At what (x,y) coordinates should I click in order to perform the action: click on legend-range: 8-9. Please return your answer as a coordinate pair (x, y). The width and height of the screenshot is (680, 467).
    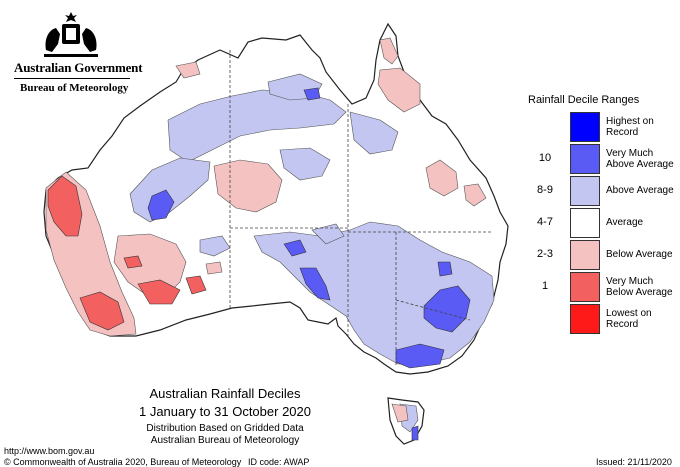
    Looking at the image, I should click on (545, 190).